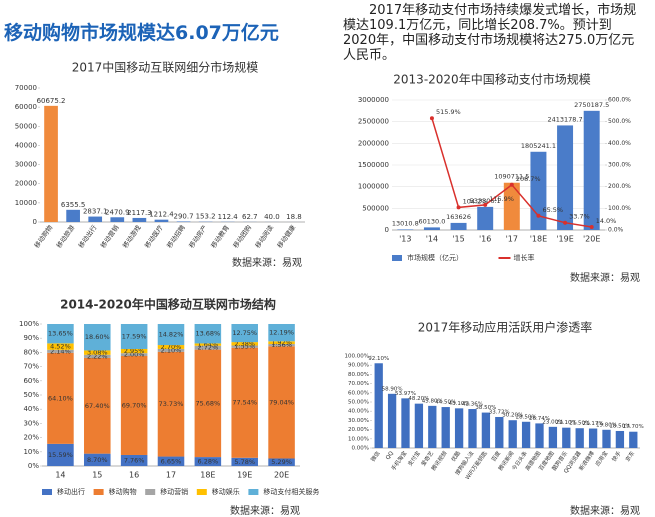 The image size is (655, 517). What do you see at coordinates (97, 356) in the screenshot?
I see `value-label: 2.22%` at bounding box center [97, 356].